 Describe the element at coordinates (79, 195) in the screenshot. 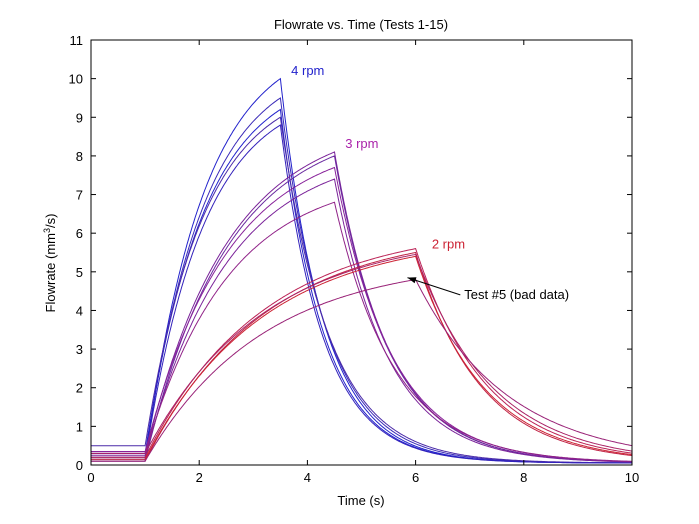

I see `y-tick-label: 7` at that location.